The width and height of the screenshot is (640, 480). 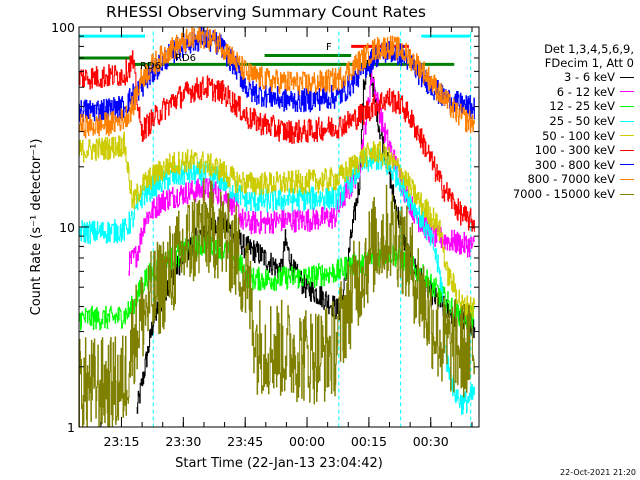 I want to click on legend-entry: 12 - 25 keV, so click(x=559, y=106).